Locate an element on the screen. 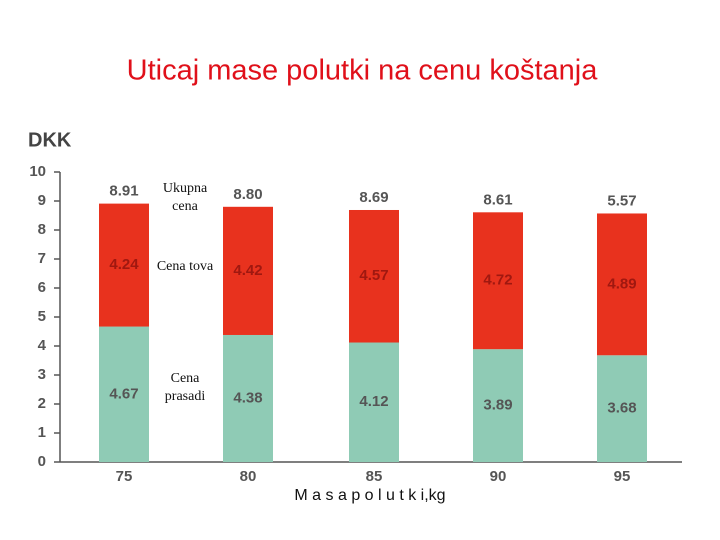  value-label: 4.57 is located at coordinates (373, 275).